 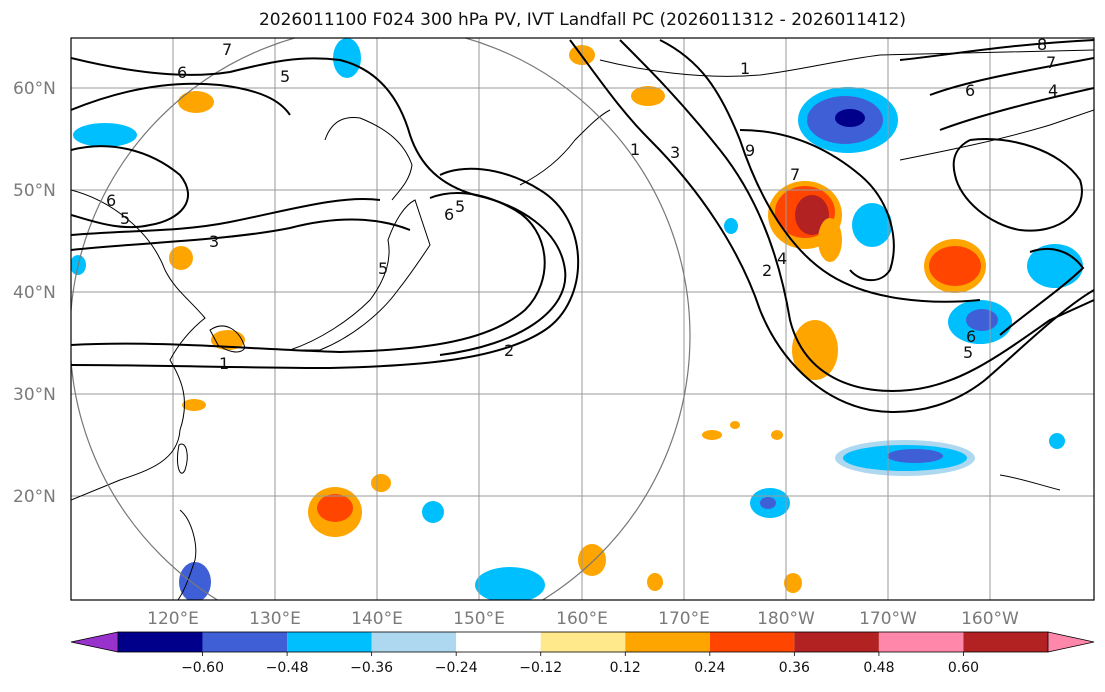 What do you see at coordinates (990, 619) in the screenshot?
I see `lon-label: 160°W` at bounding box center [990, 619].